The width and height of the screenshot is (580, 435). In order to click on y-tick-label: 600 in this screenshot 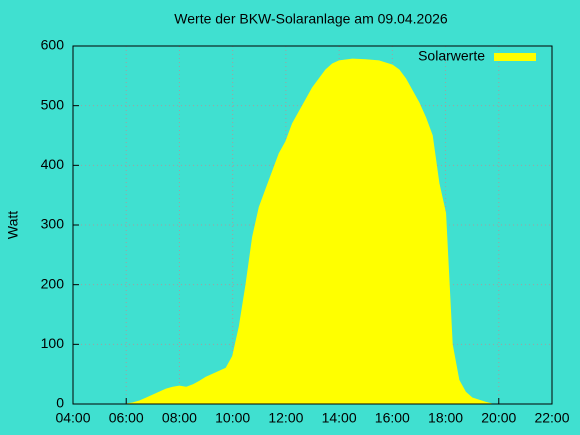, I will do `click(53, 45)`.